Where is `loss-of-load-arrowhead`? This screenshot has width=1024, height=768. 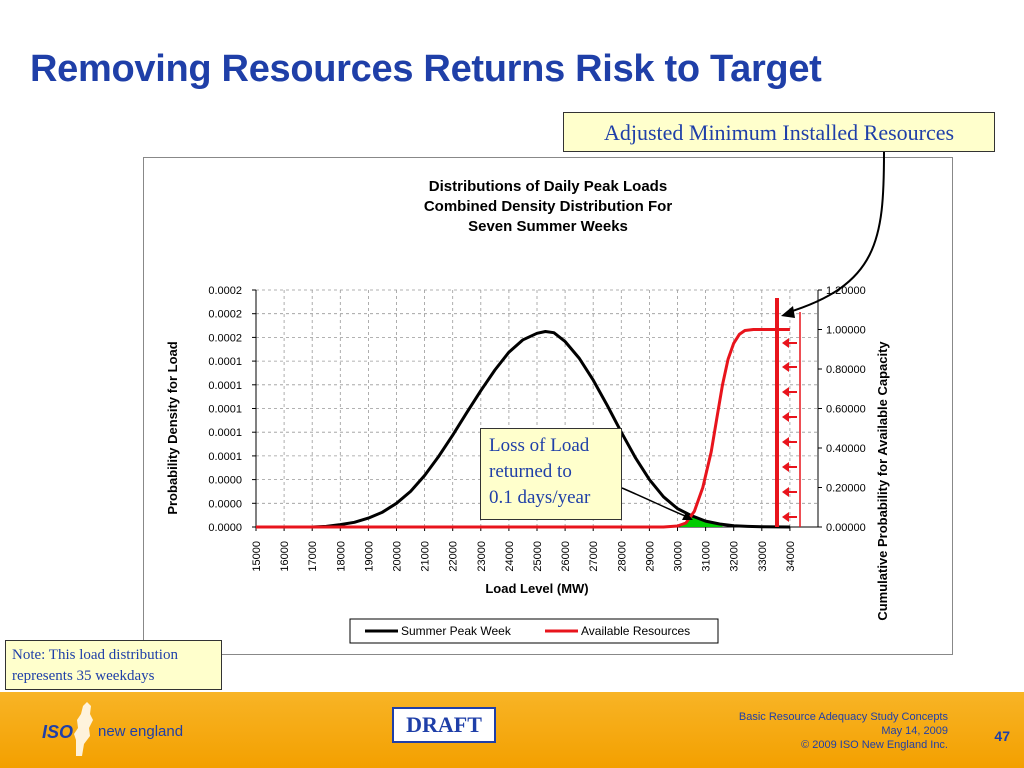 loss-of-load-arrowhead is located at coordinates (687, 516).